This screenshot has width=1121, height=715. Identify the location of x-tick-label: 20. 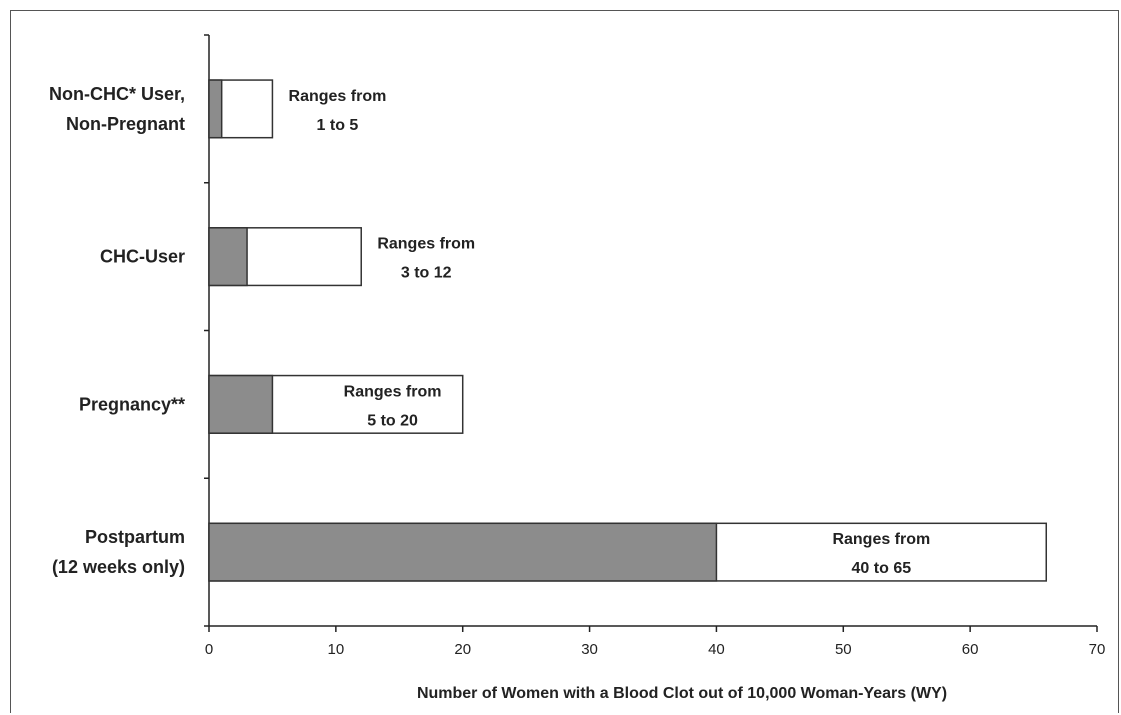
(462, 649).